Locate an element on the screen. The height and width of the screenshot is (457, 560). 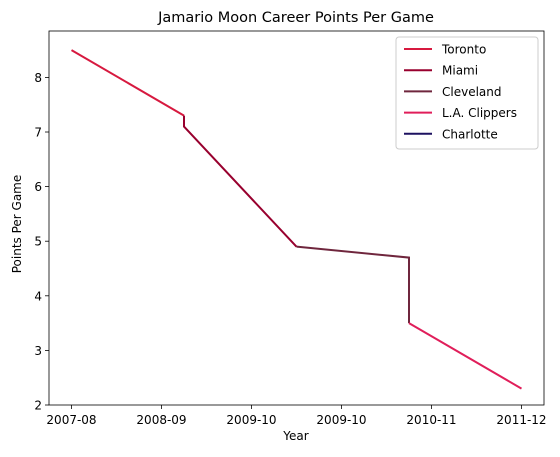
legend-label: Toronto is located at coordinates (463, 50).